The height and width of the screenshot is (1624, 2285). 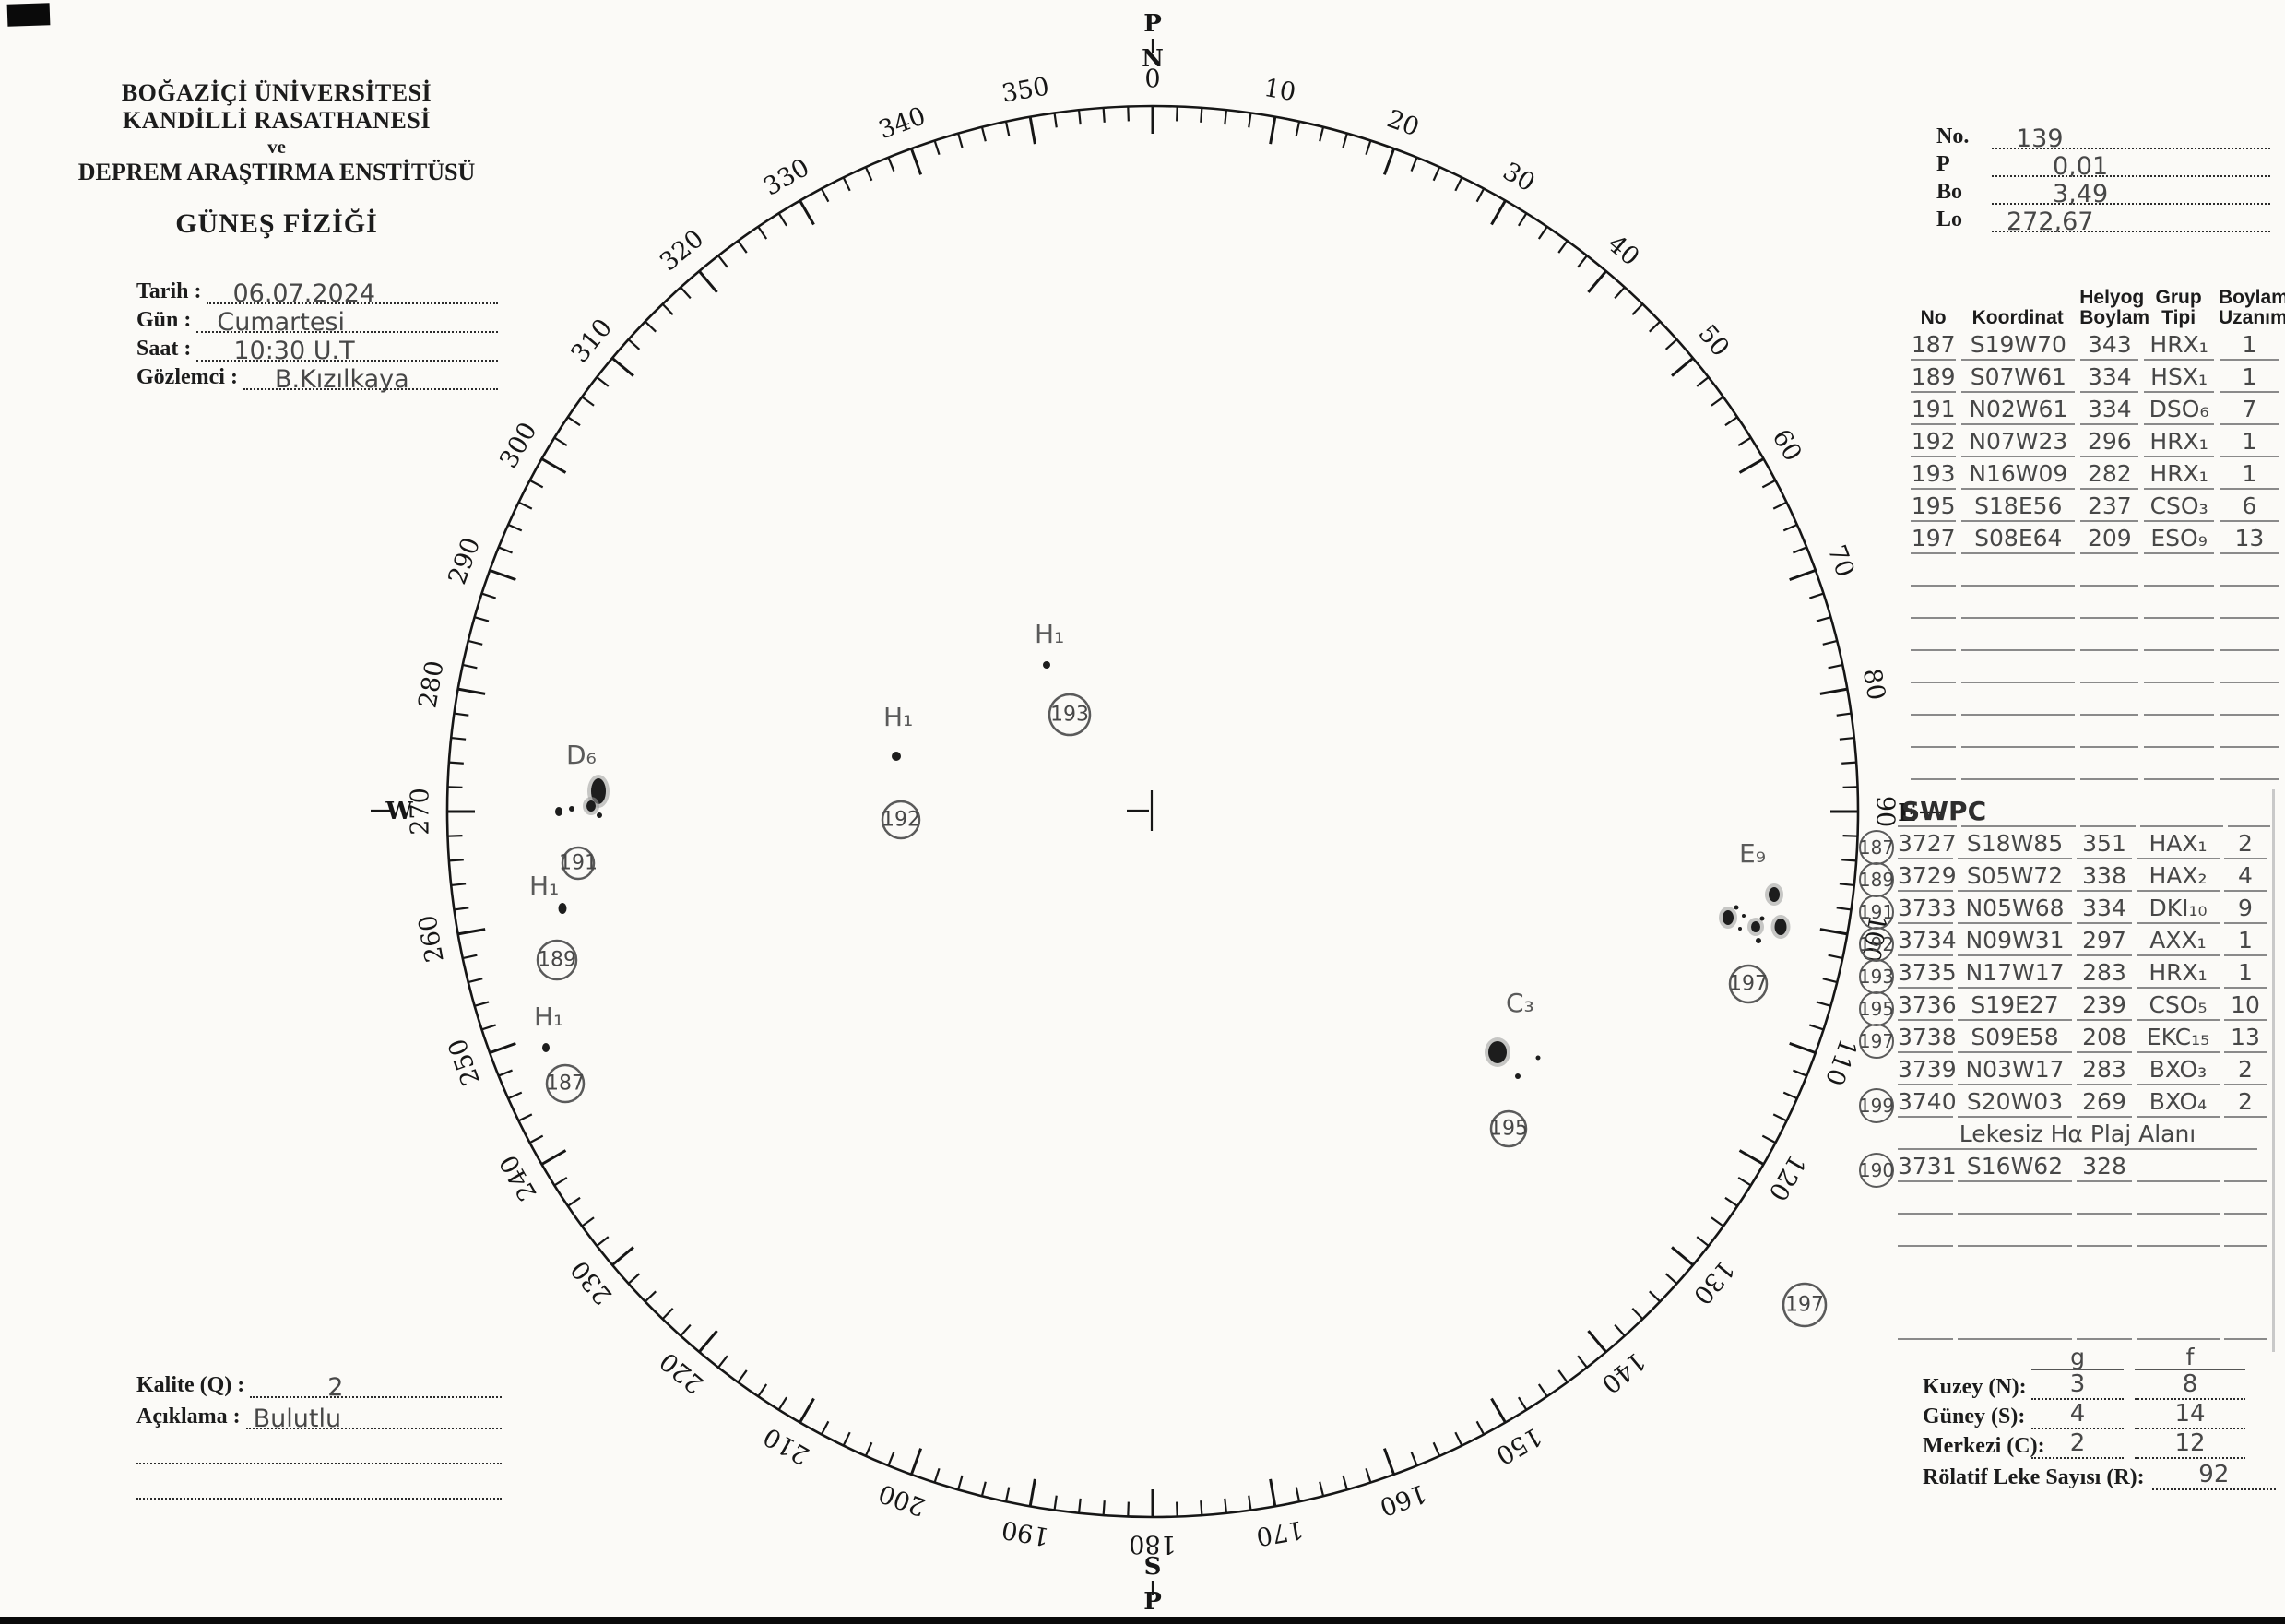 I want to click on cell-grup: HRX₁, so click(x=2179, y=346).